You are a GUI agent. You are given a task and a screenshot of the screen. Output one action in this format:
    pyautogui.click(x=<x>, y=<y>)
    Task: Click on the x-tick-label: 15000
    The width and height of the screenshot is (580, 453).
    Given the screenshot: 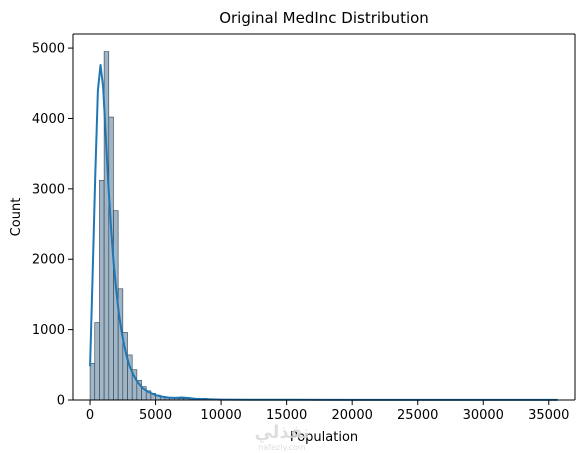 What is the action you would take?
    pyautogui.click(x=286, y=415)
    